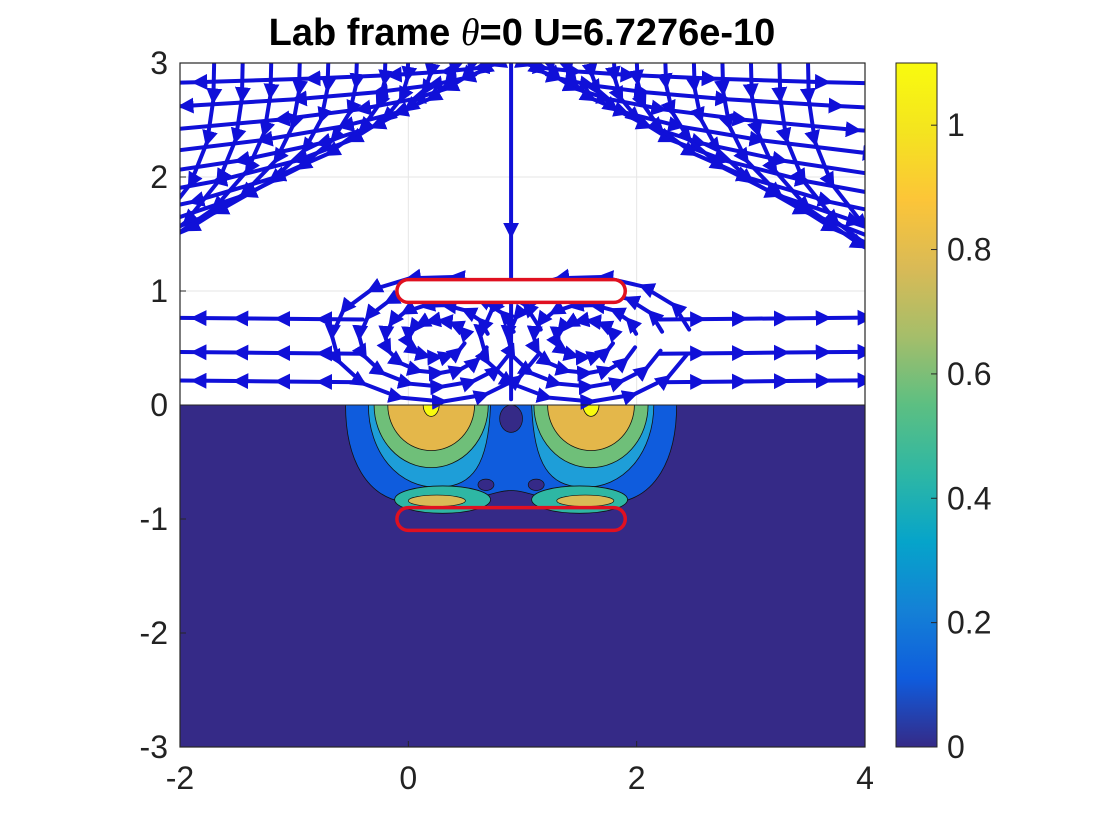 This screenshot has height=840, width=1120. Describe the element at coordinates (591, 427) in the screenshot. I see `contour-level-0.8-right` at that location.